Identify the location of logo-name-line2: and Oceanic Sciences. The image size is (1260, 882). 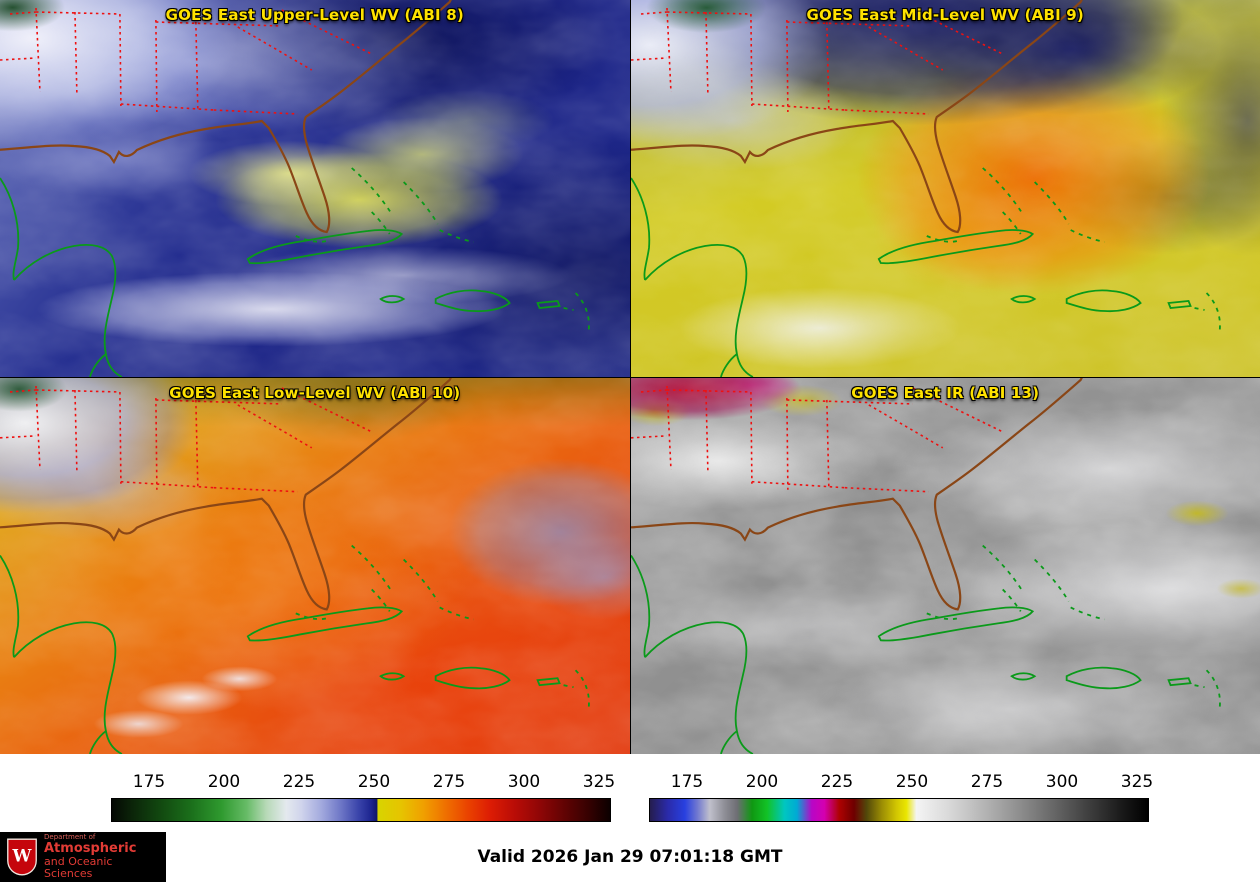
(78, 867).